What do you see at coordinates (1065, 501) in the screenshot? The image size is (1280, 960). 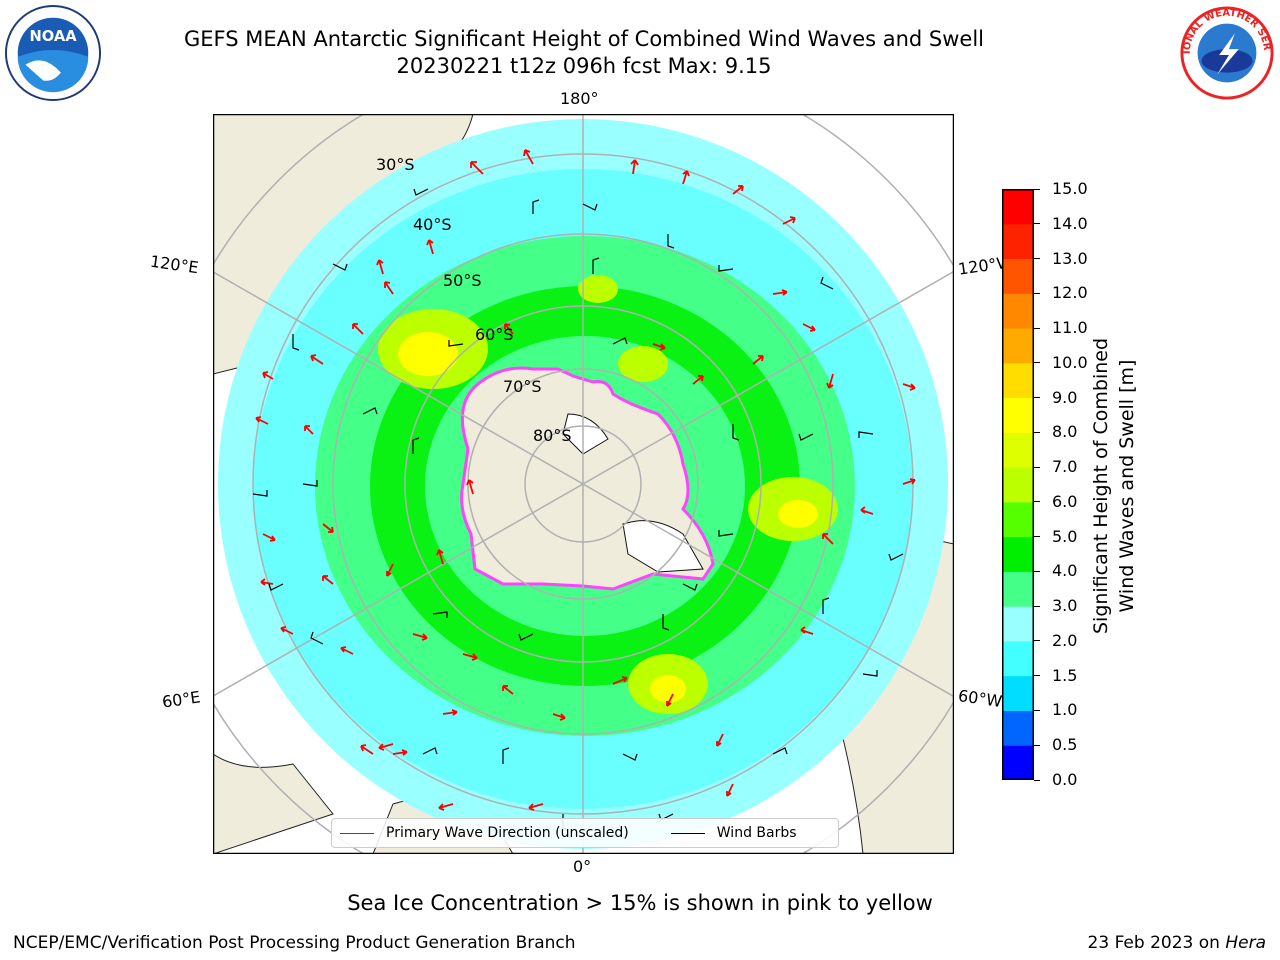 I see `colorbar-tick-label: 6.0` at bounding box center [1065, 501].